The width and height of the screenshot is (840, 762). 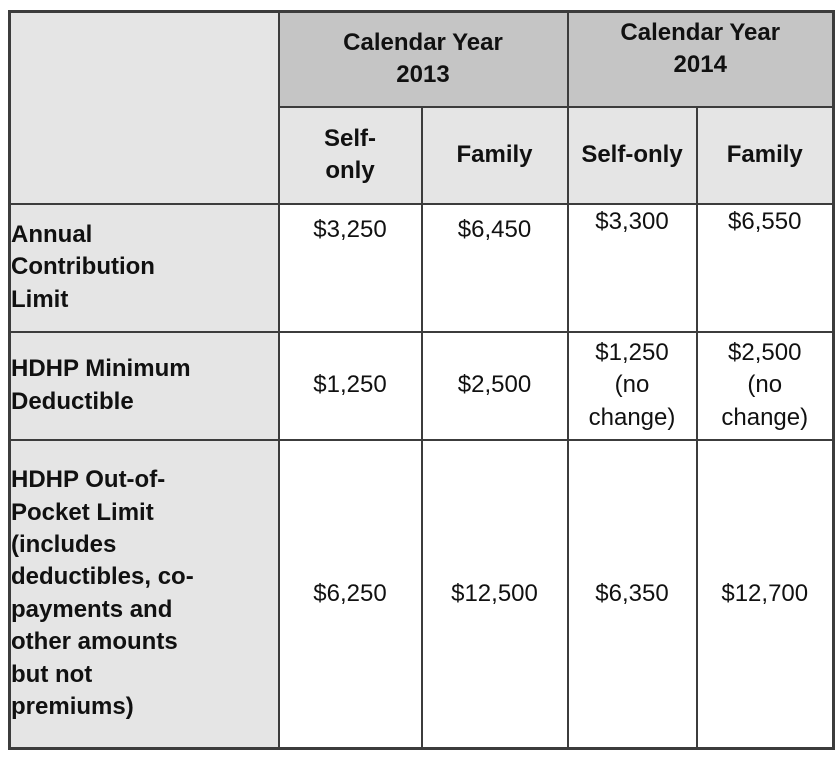 What do you see at coordinates (632, 155) in the screenshot?
I see `subheader-2014-self-only: Self-only` at bounding box center [632, 155].